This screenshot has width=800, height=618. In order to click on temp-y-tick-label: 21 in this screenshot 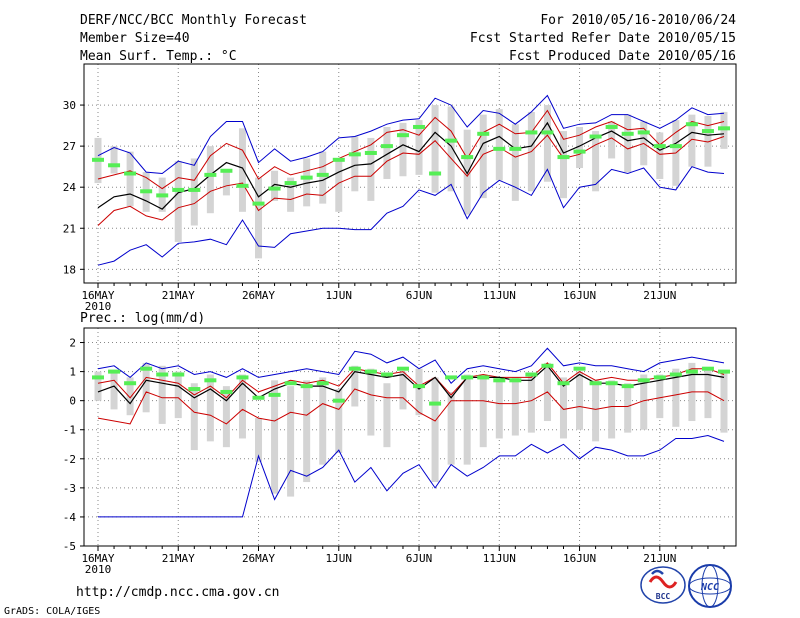, I will do `click(69, 228)`.